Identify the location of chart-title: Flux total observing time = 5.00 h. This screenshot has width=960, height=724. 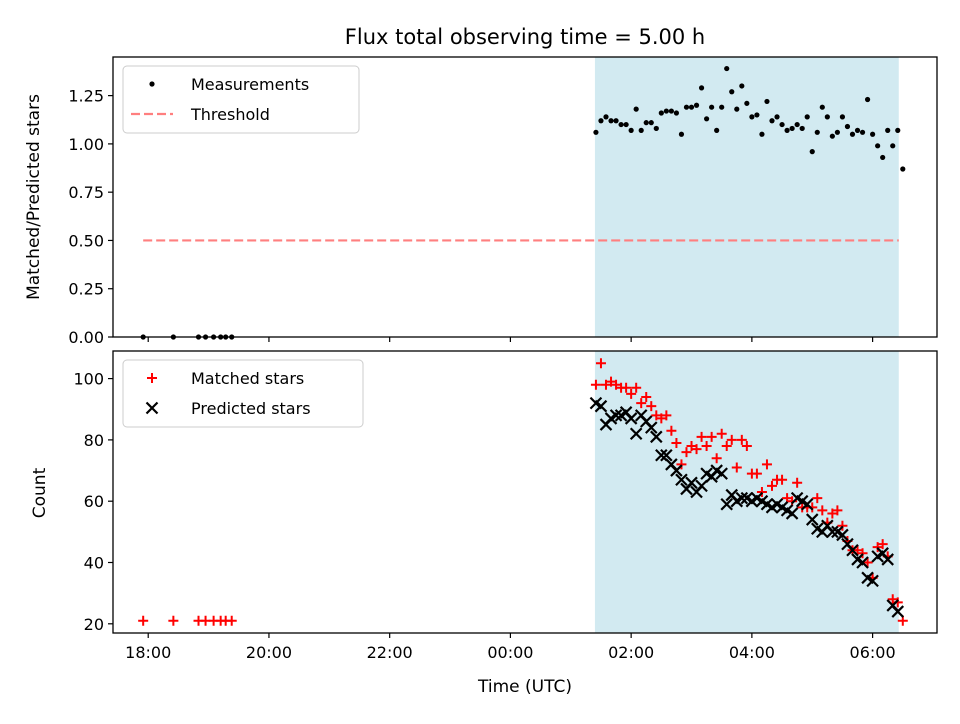
(525, 37).